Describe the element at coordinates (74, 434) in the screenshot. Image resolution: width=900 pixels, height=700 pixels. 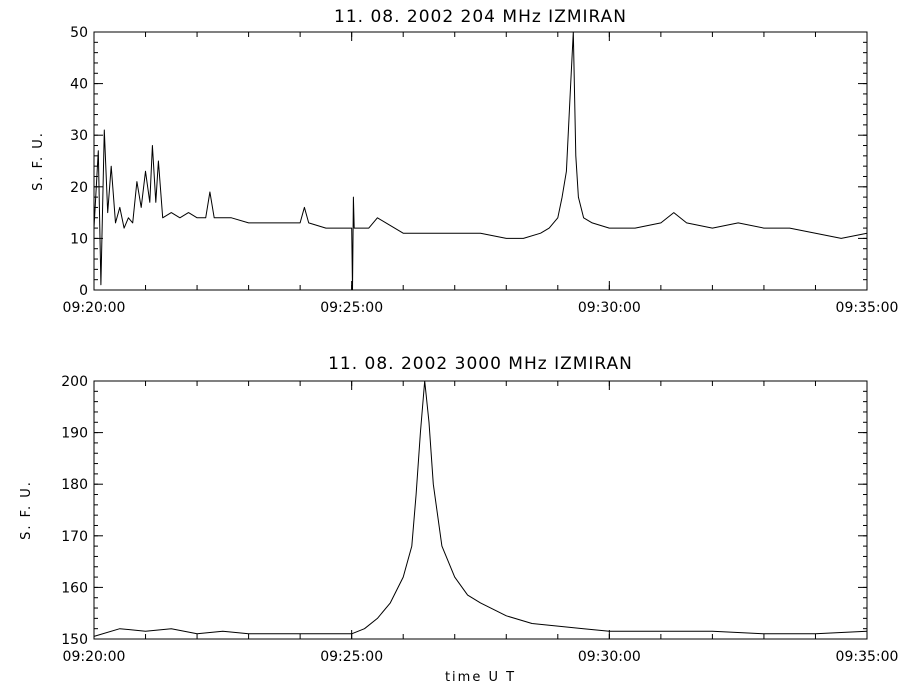
I see `y-tick-label: 190` at that location.